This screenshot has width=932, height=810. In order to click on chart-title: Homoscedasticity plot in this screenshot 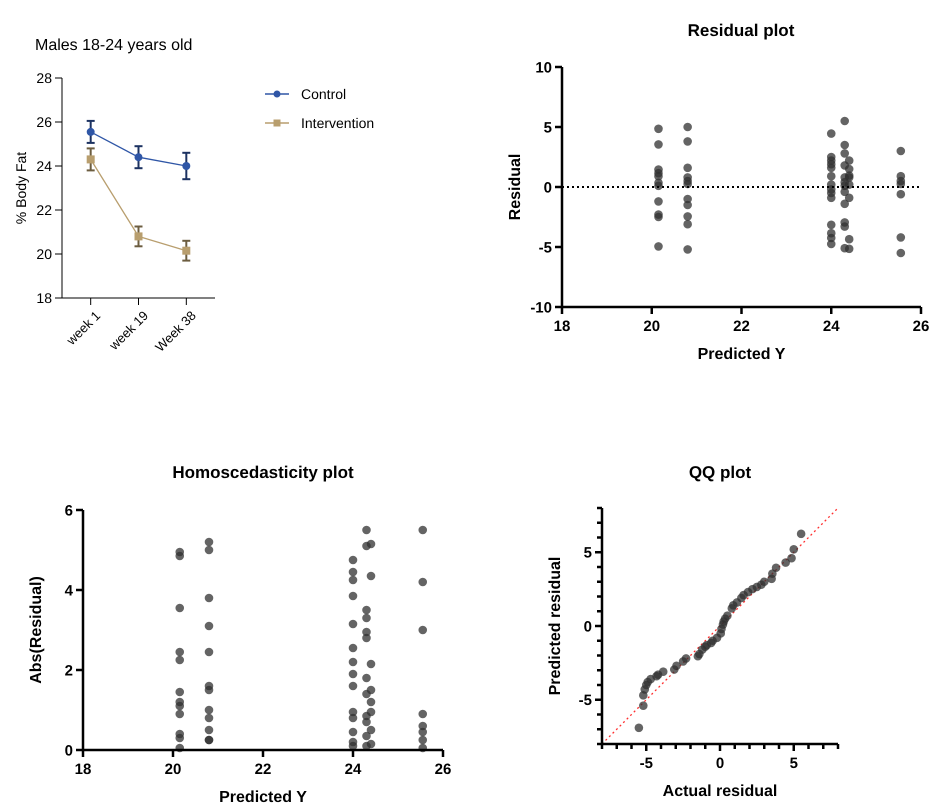, I will do `click(263, 472)`.